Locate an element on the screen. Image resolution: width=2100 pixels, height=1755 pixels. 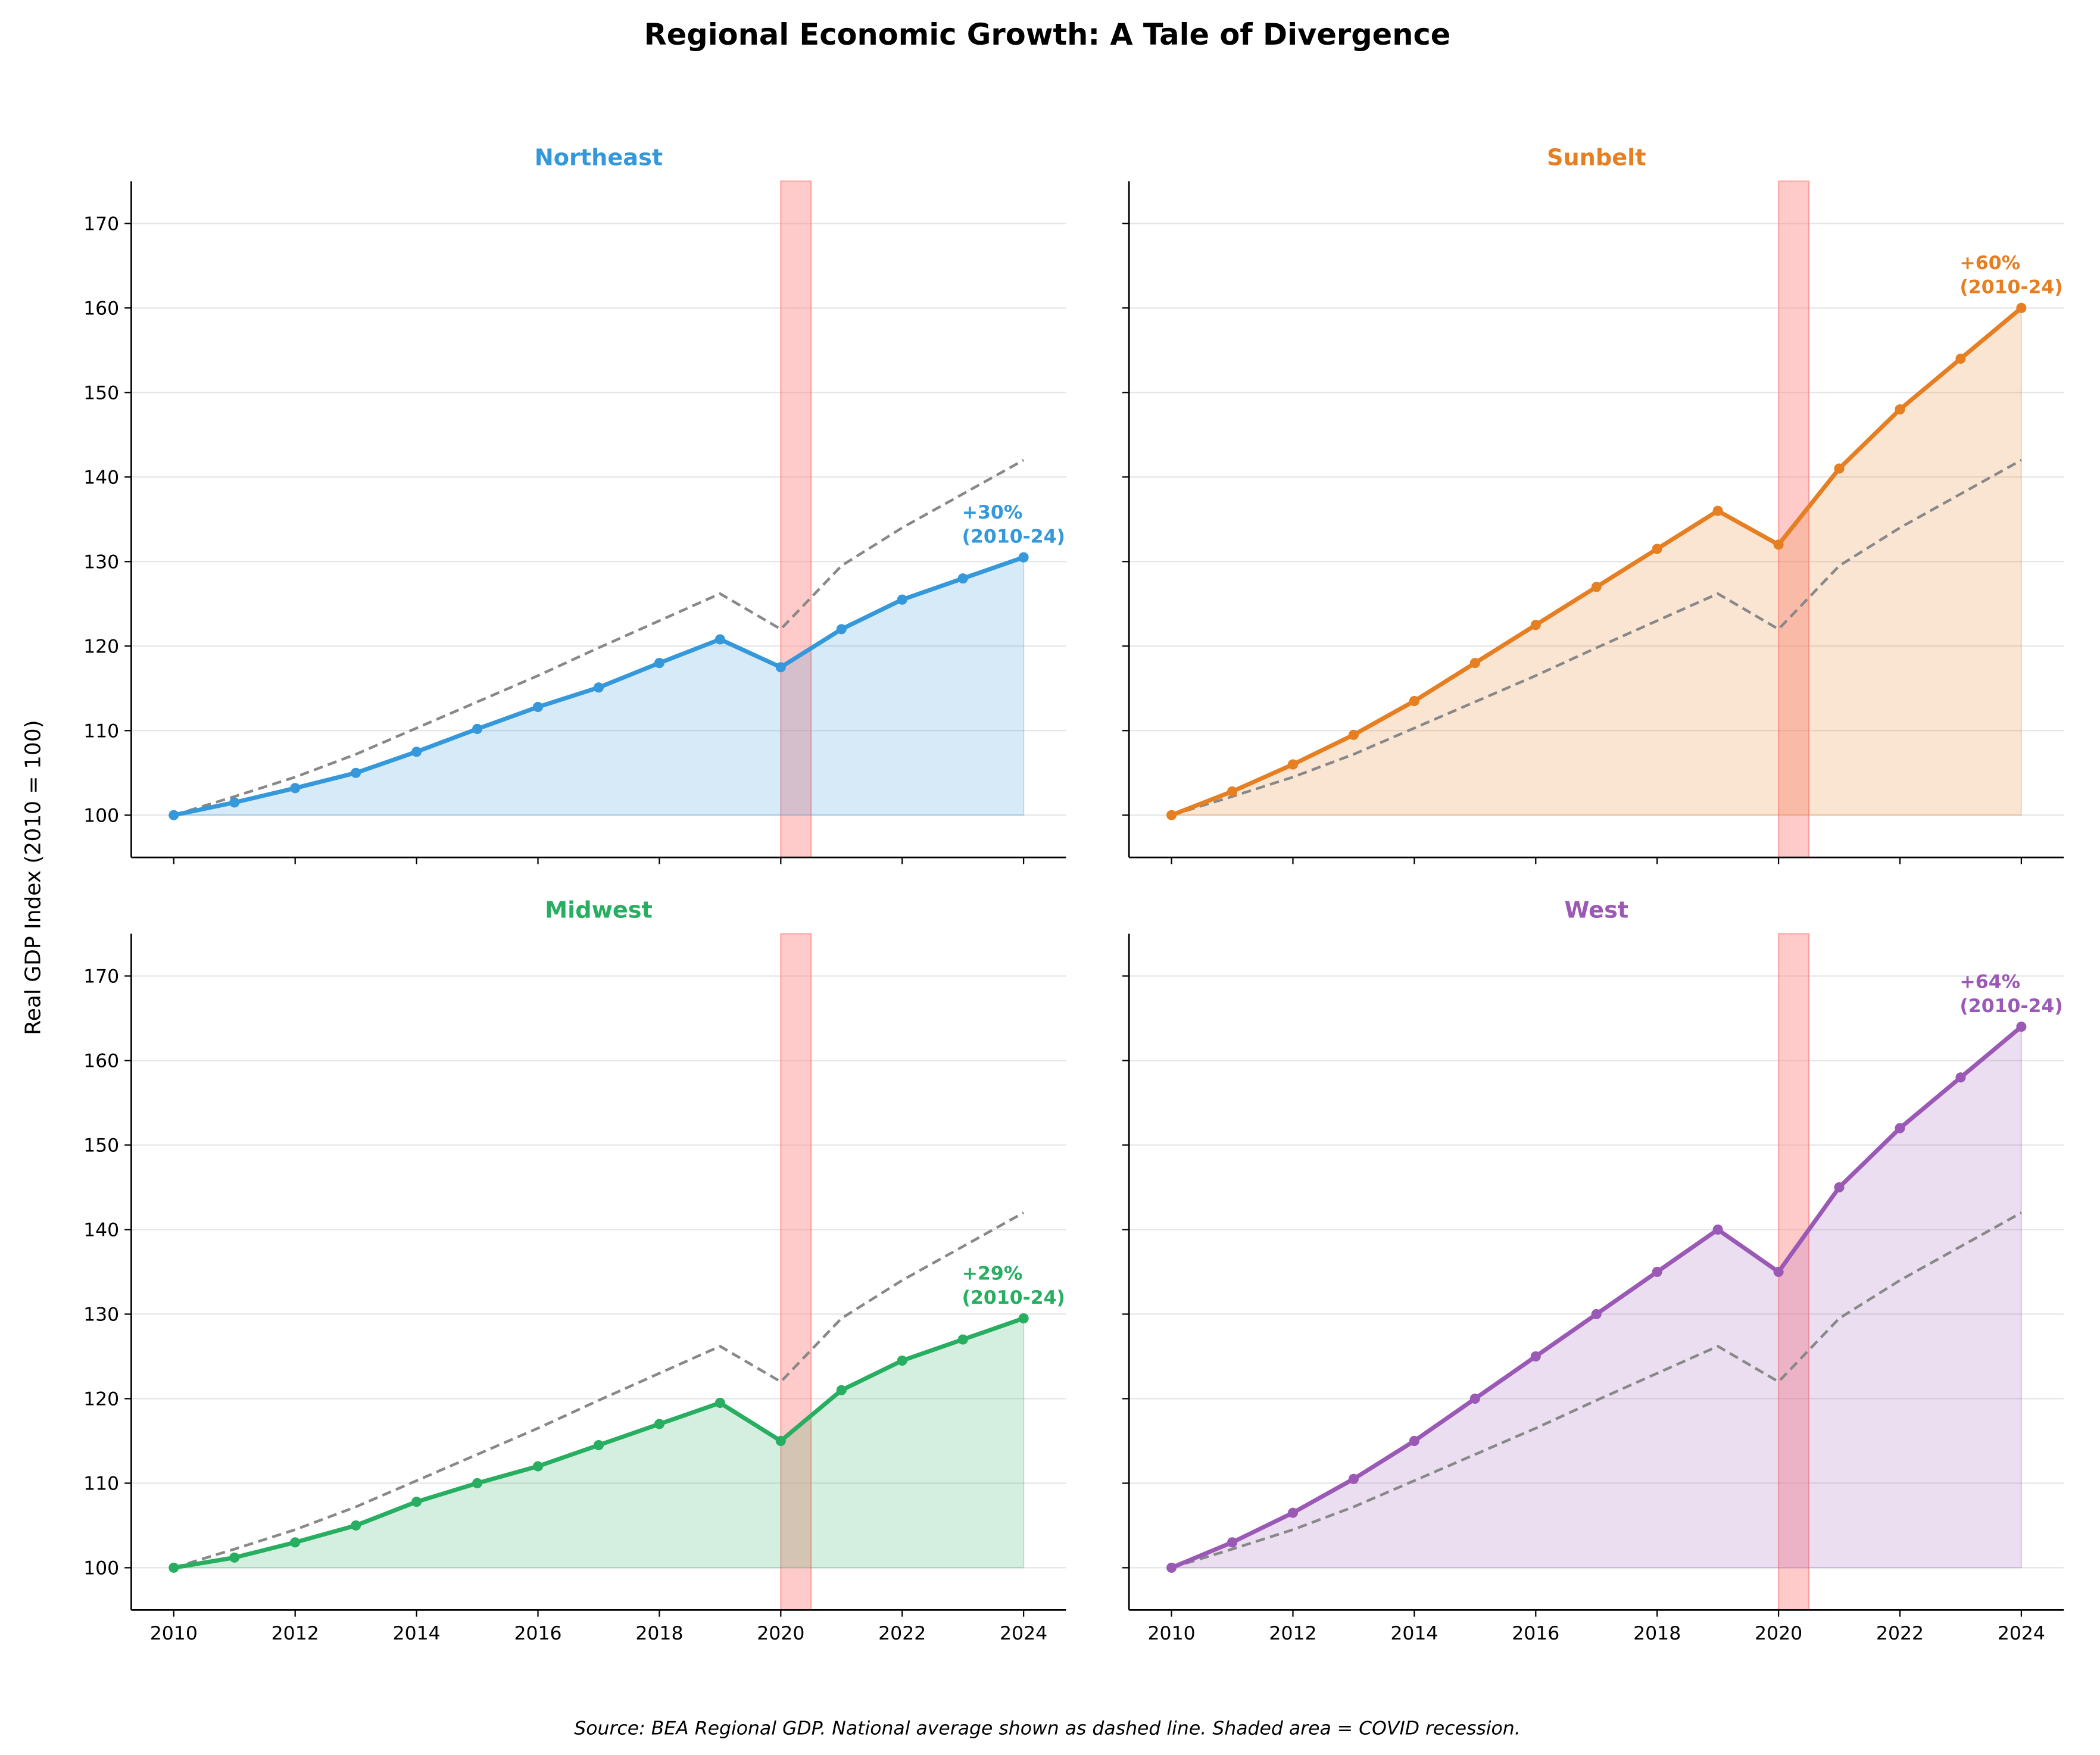
growth-annotation: +29% is located at coordinates (992, 1273).